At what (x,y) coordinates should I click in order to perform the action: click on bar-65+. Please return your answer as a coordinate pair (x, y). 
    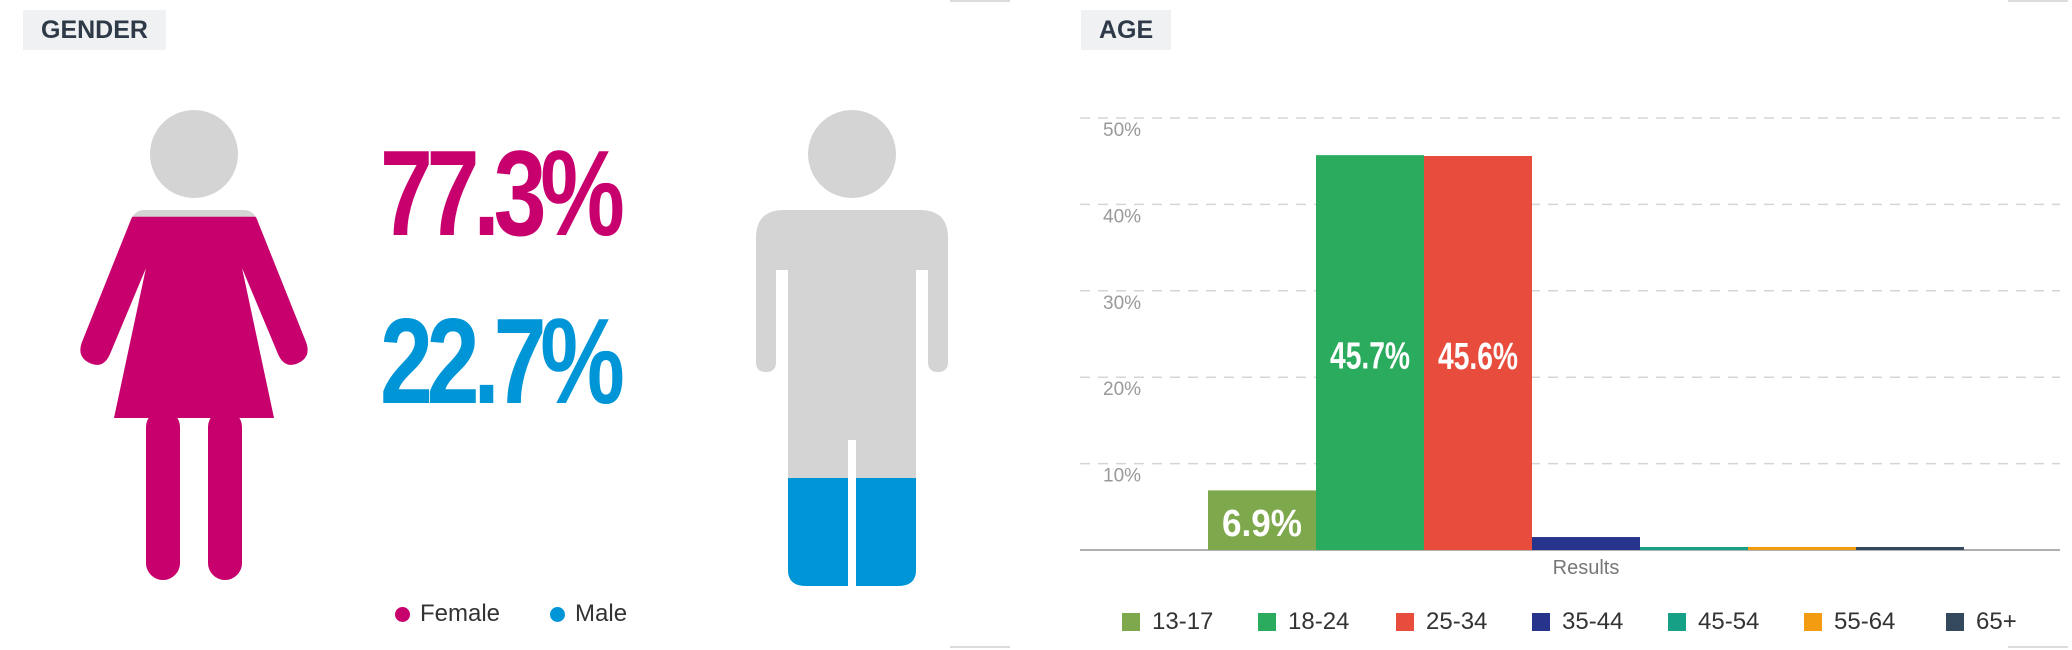
    Looking at the image, I should click on (1910, 548).